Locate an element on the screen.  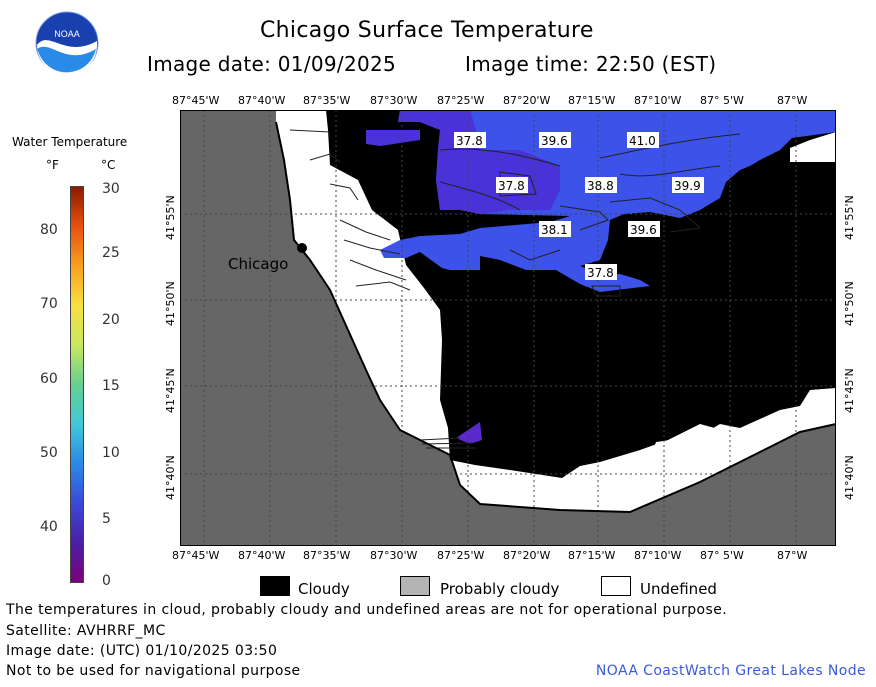
temp-label: 39.9 is located at coordinates (687, 186).